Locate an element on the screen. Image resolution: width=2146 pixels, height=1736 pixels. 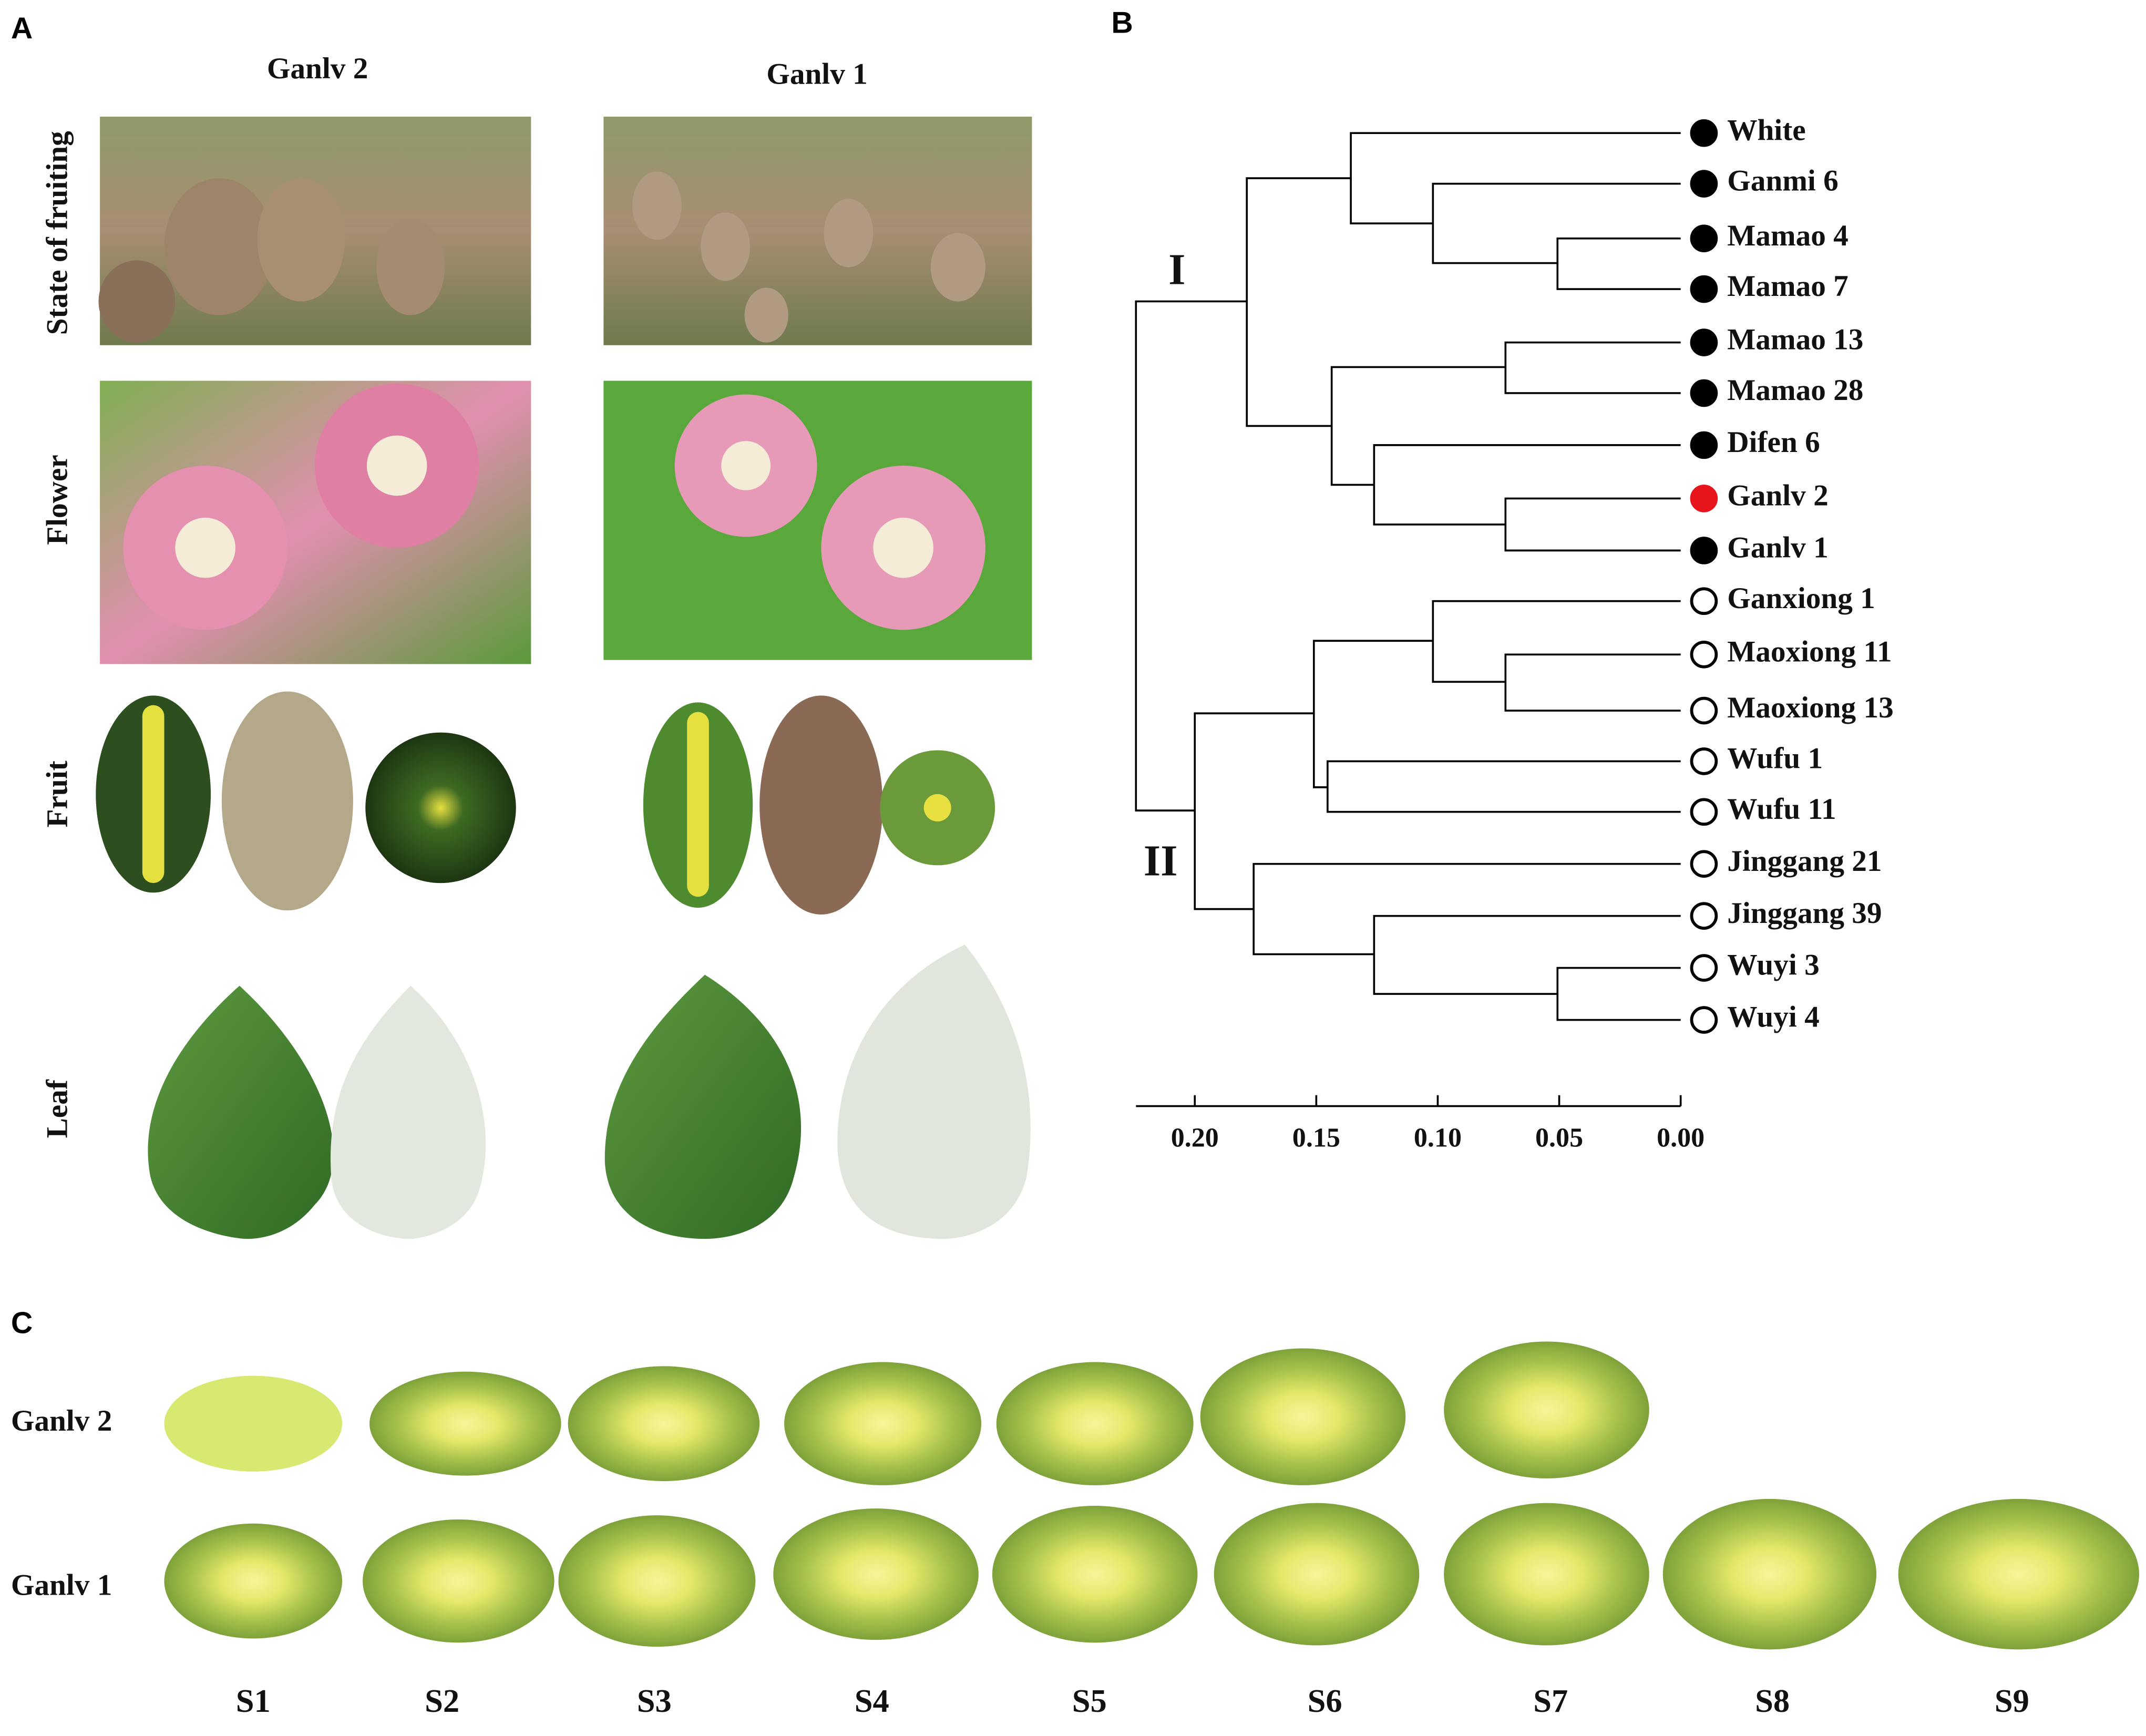
leaf-label: Ganmi 6 is located at coordinates (1783, 181).